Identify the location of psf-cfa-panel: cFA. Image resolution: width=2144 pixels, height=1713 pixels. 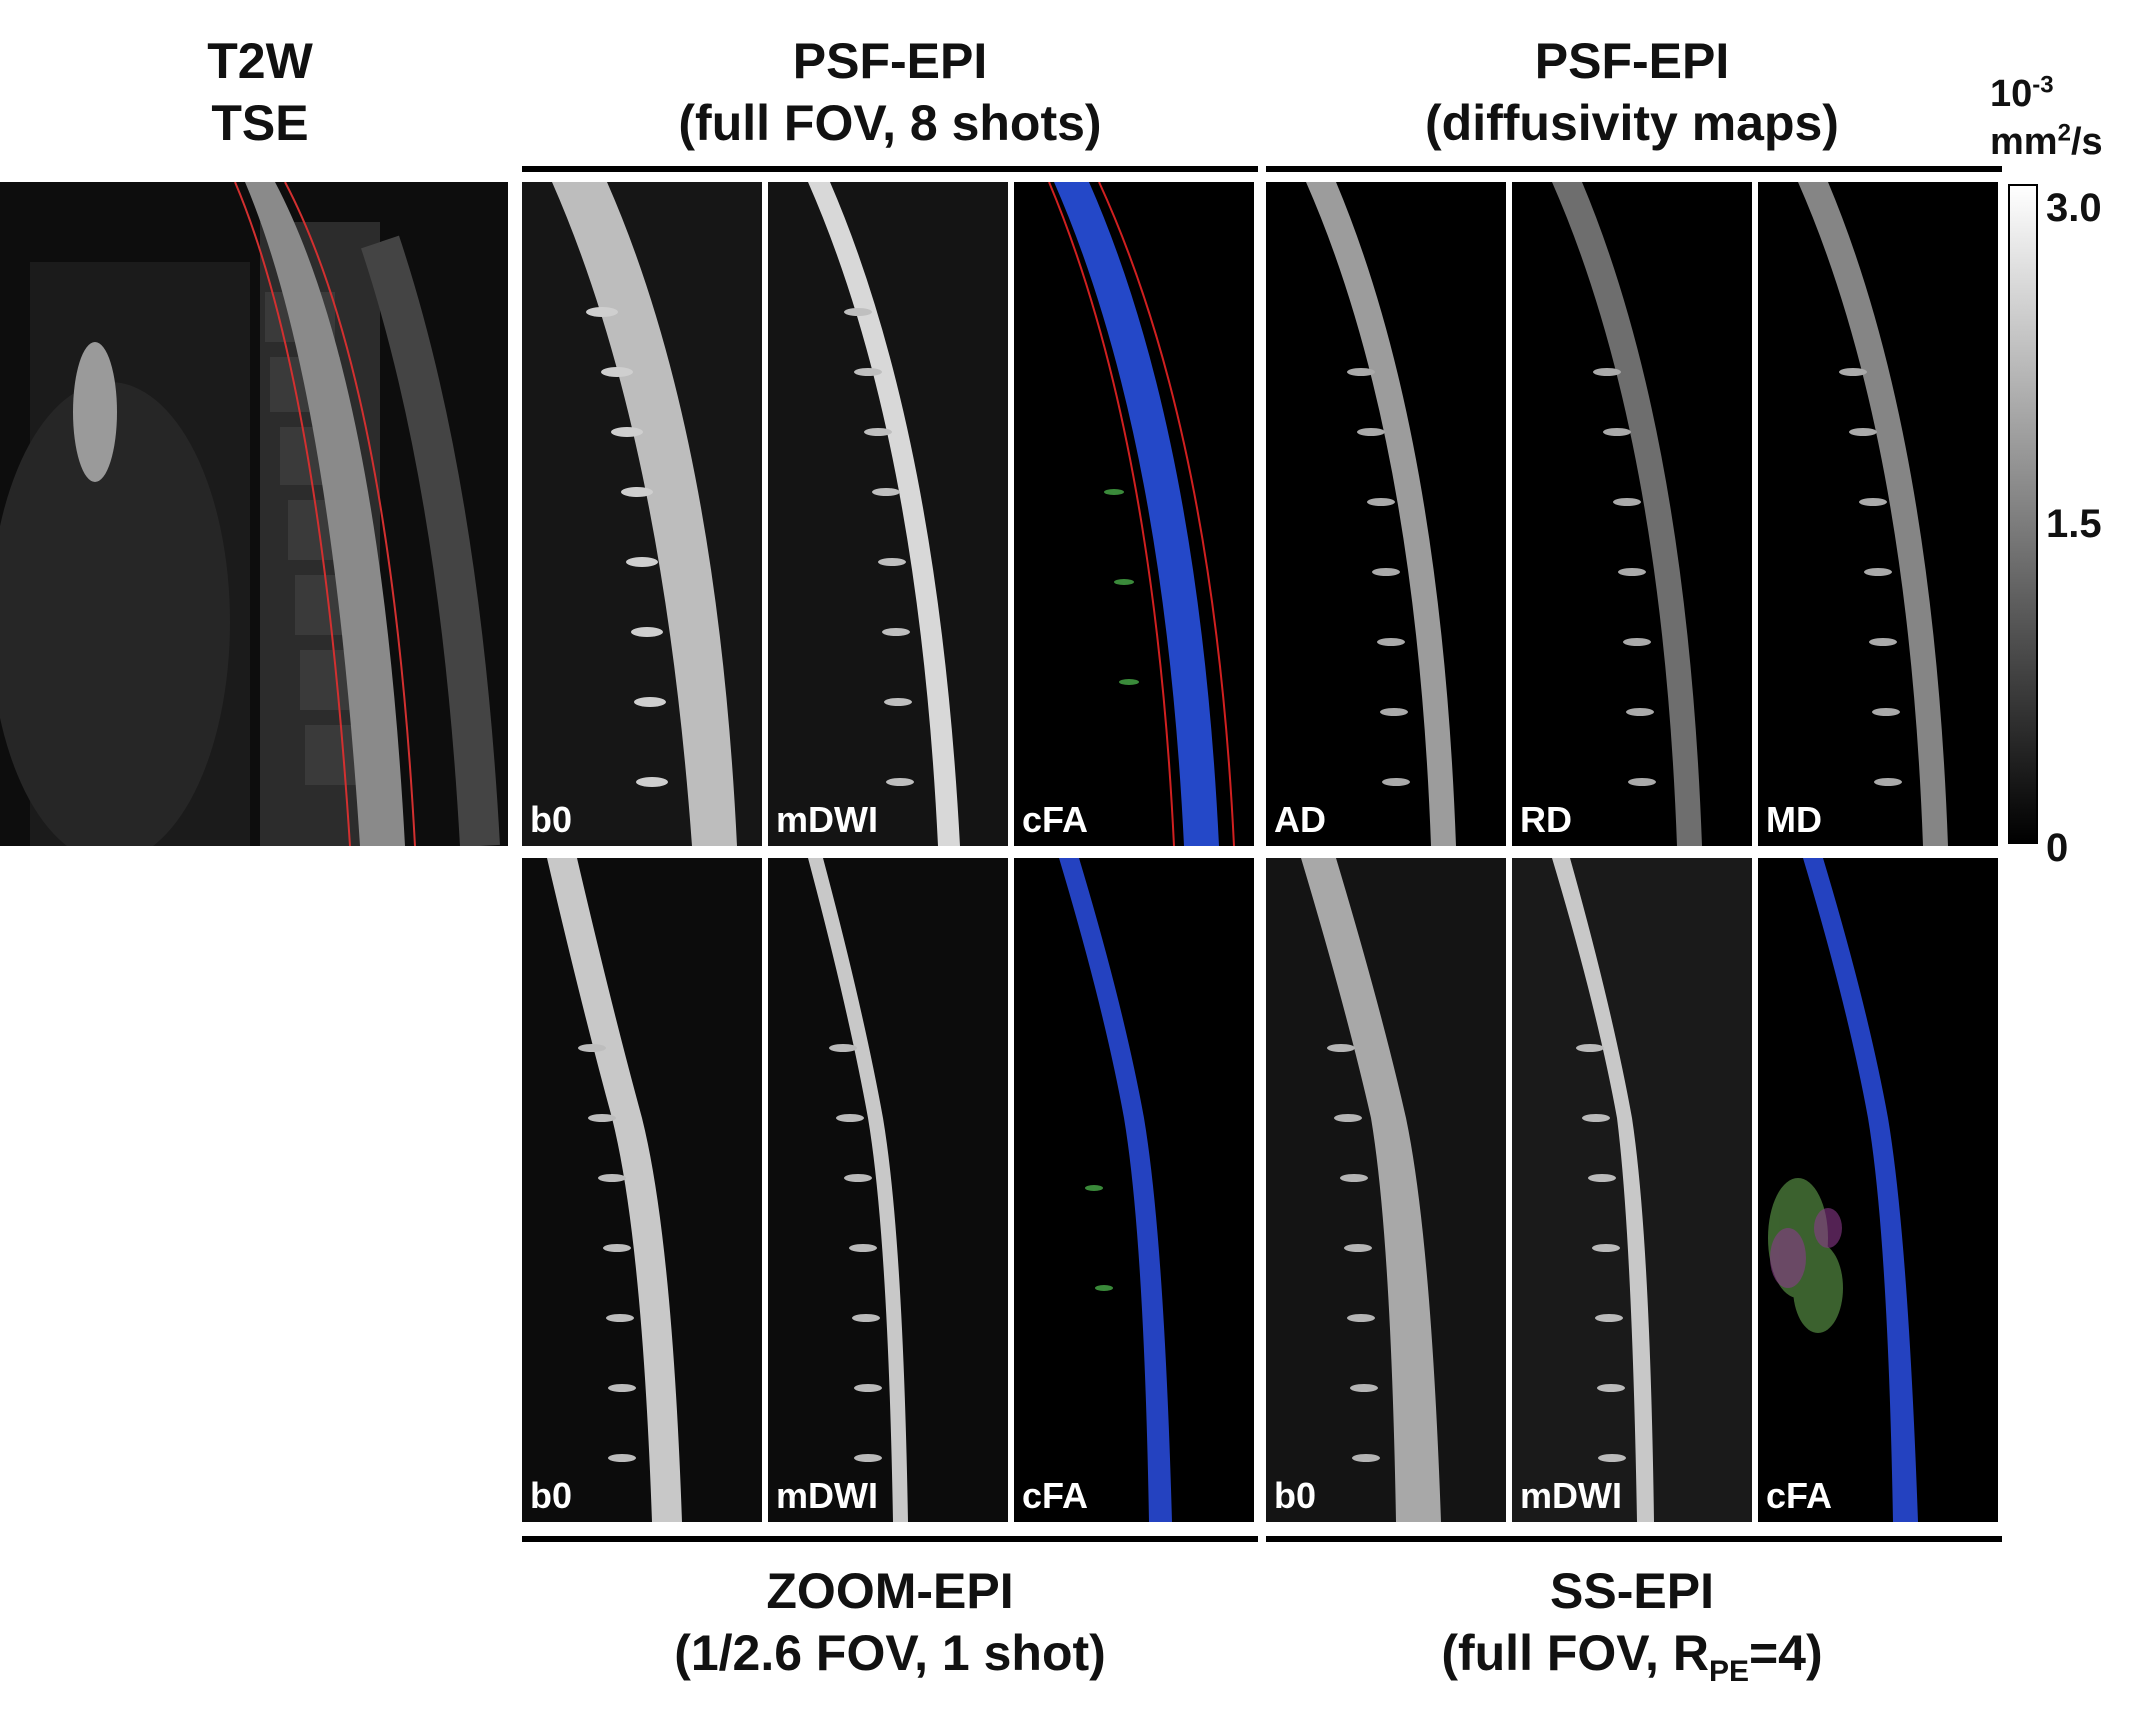
(1134, 514).